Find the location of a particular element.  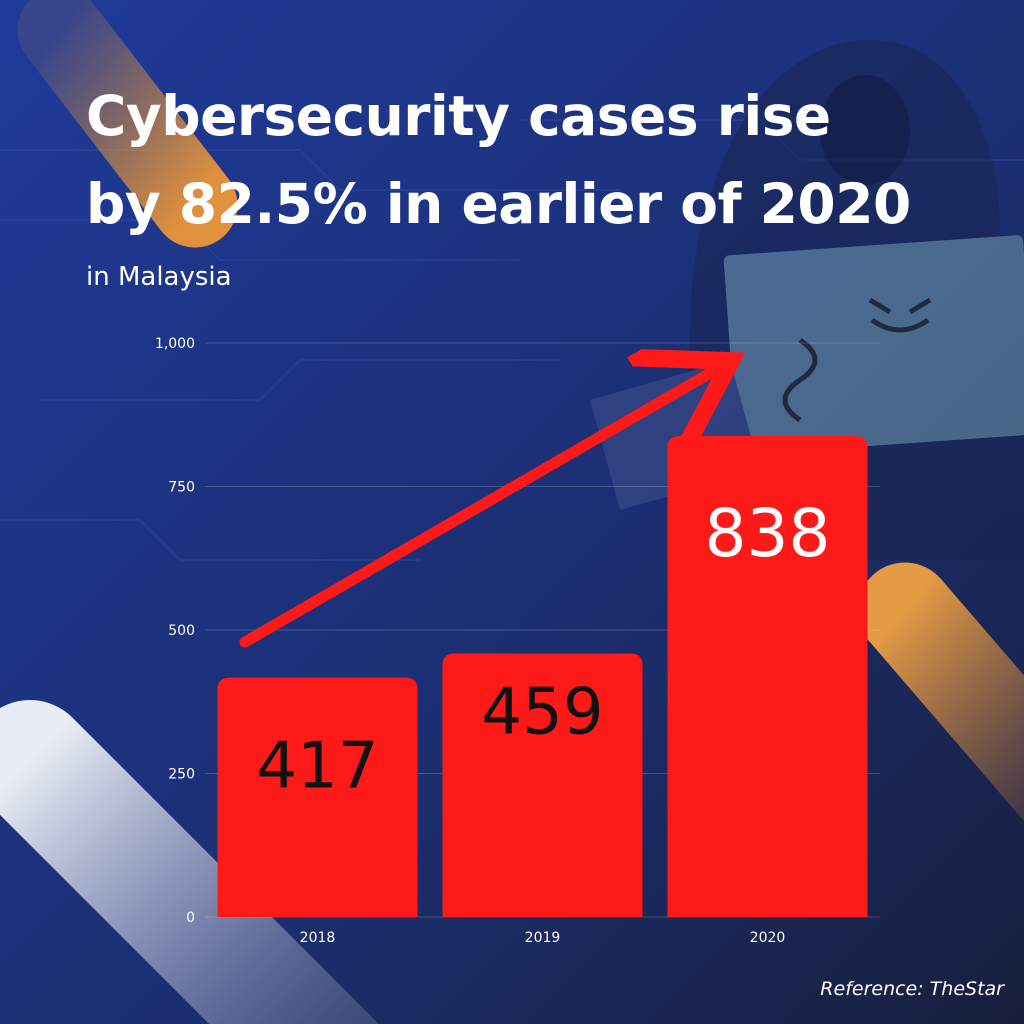

angry-face-icon is located at coordinates (857, 360).